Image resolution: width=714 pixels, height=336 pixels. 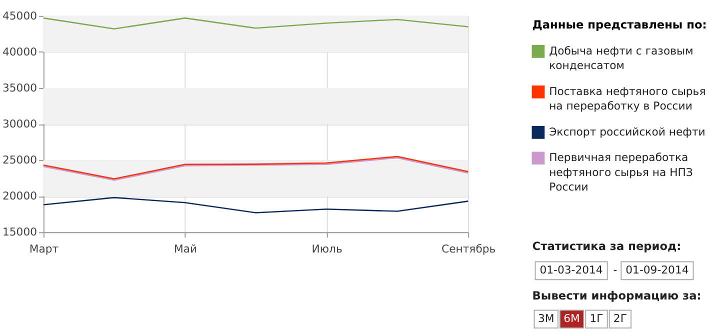 I want to click on text: 6М, so click(x=572, y=319).